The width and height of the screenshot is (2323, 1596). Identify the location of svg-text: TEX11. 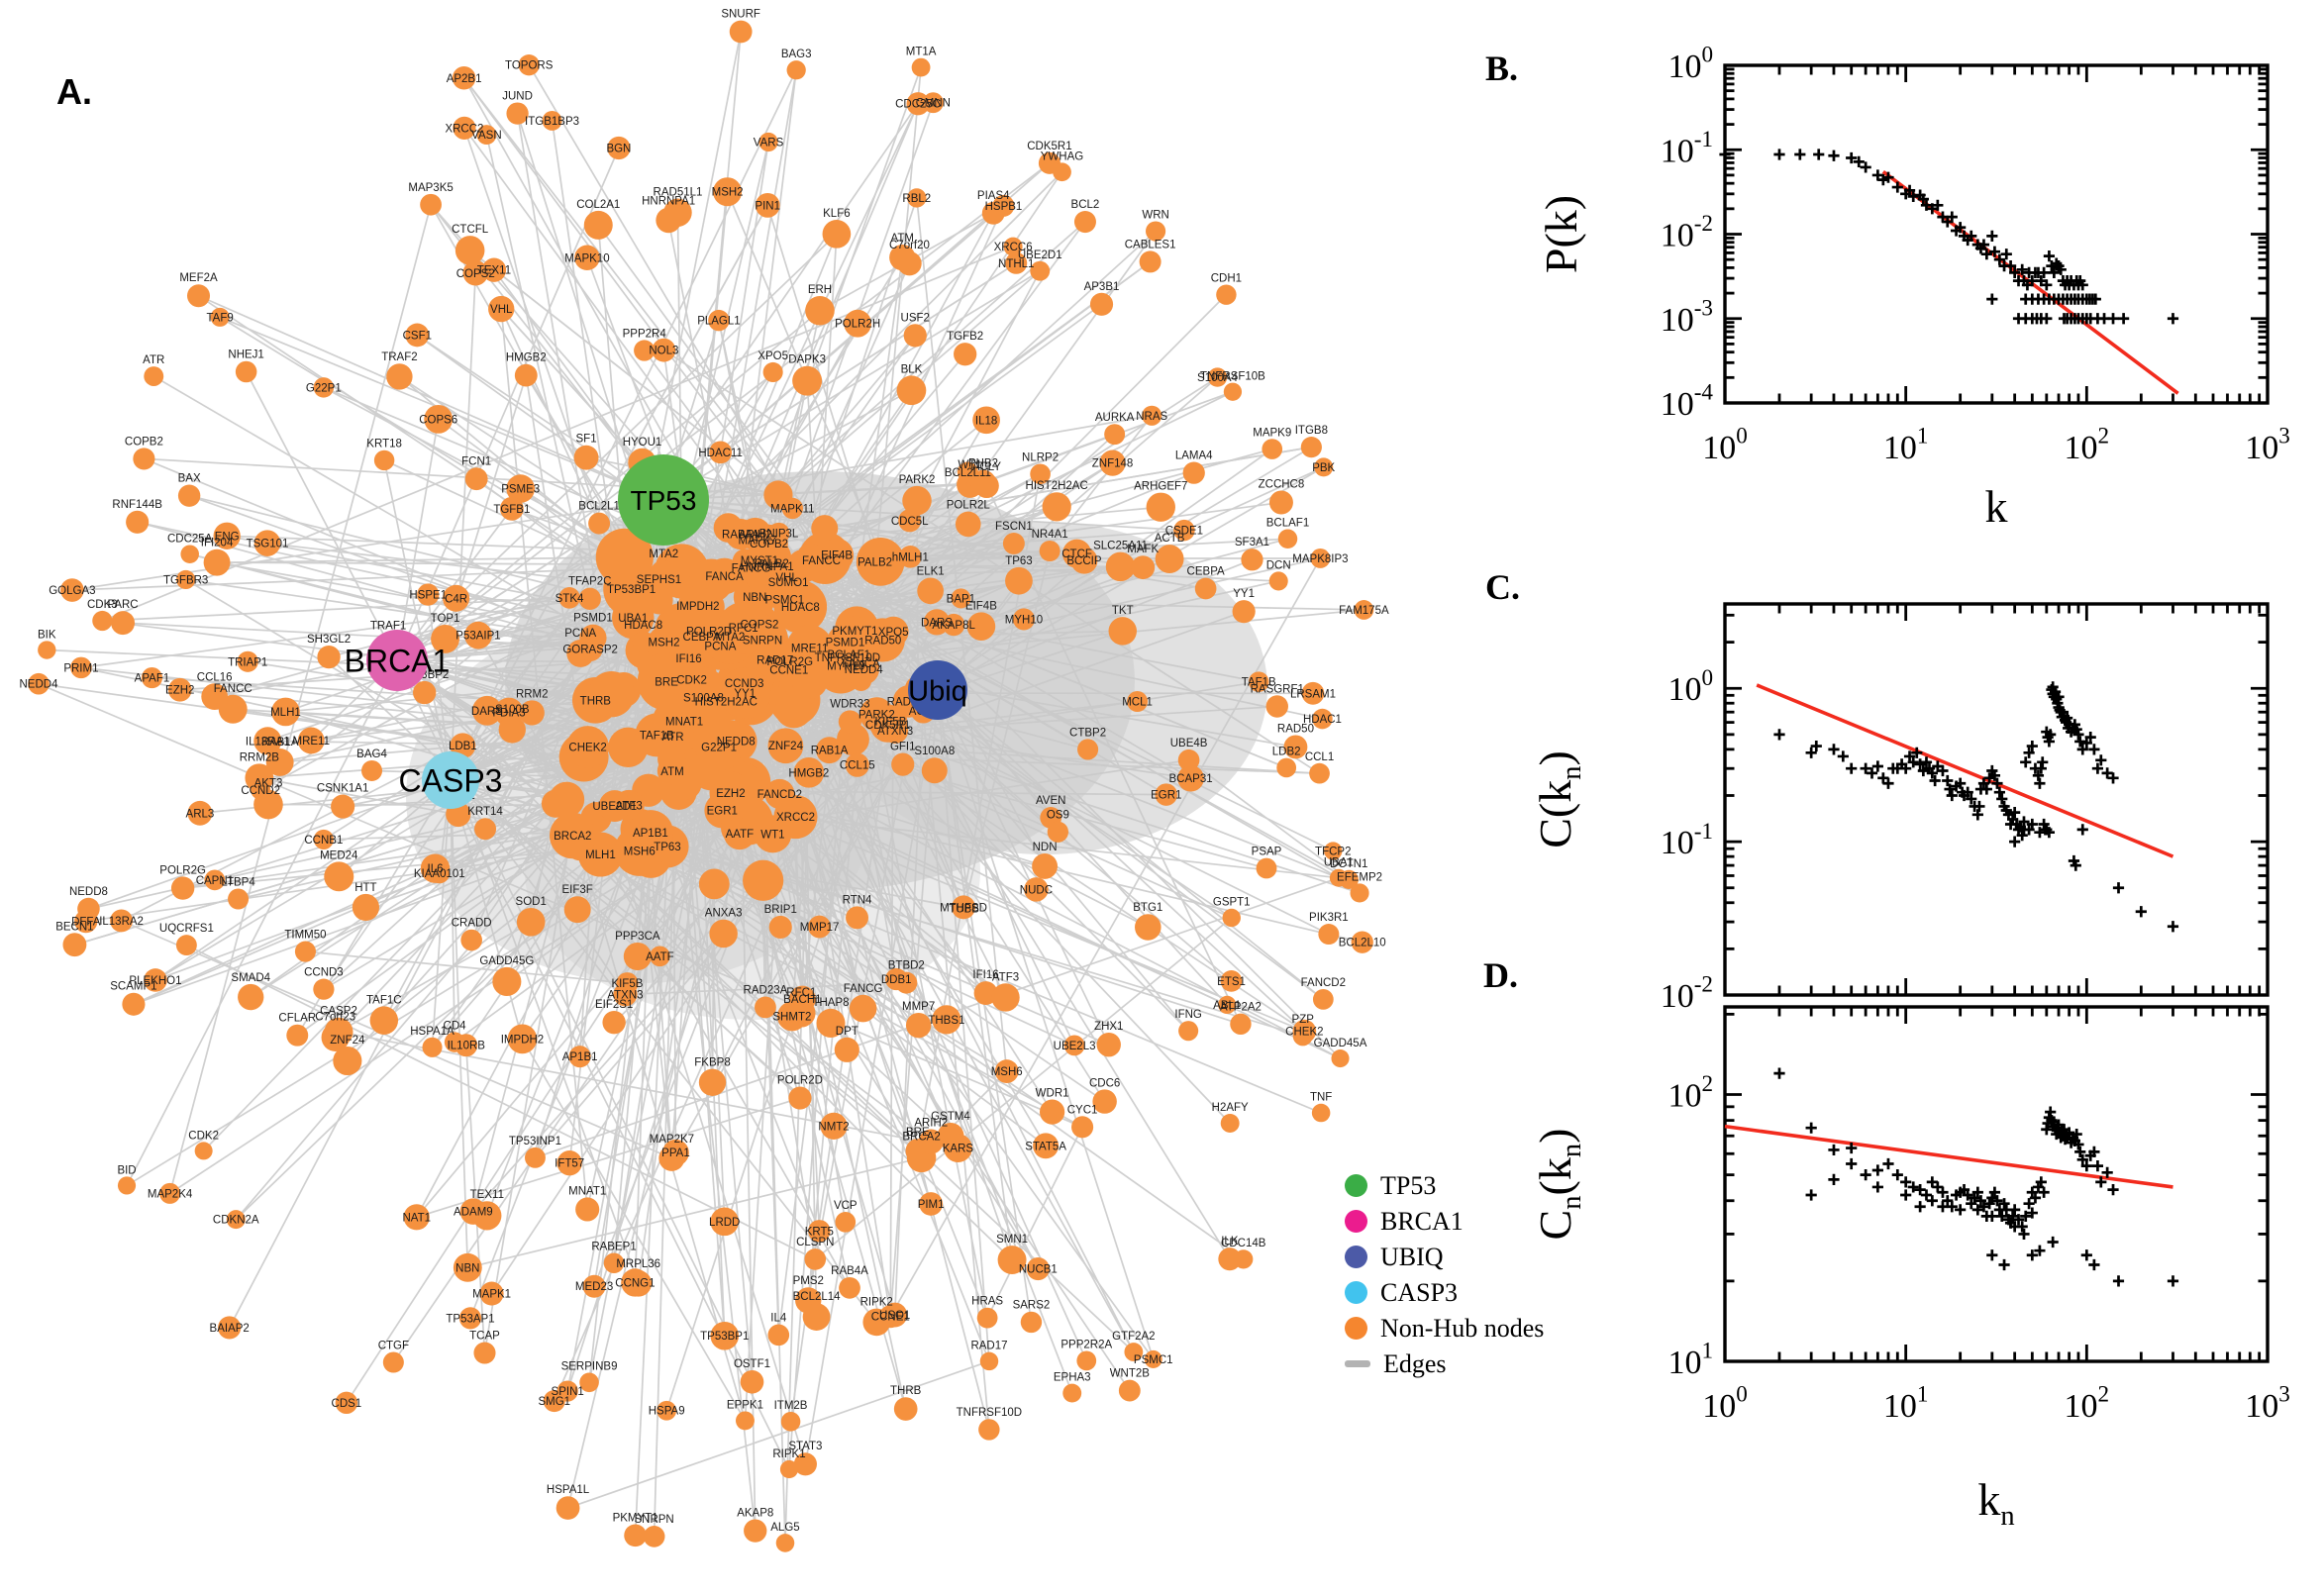
(494, 271).